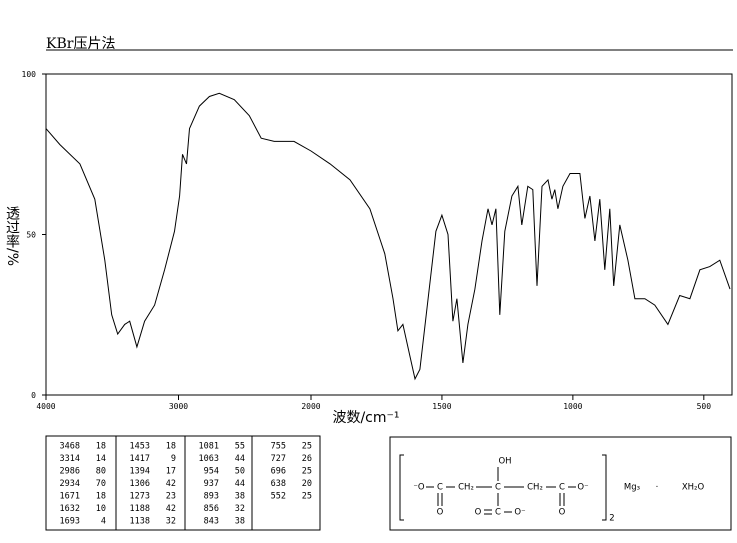  I want to click on peak-transmittance: 70, so click(101, 484).